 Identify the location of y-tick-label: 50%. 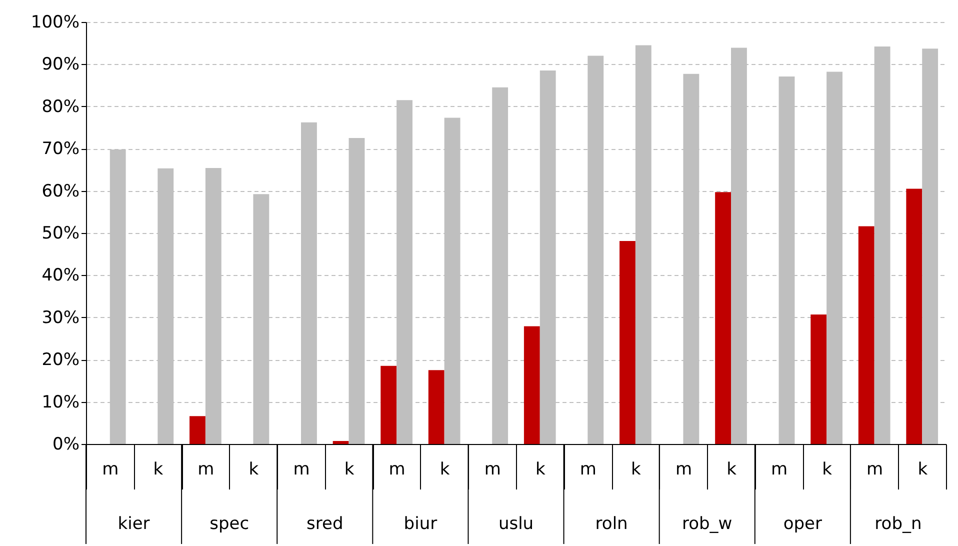
(61, 234).